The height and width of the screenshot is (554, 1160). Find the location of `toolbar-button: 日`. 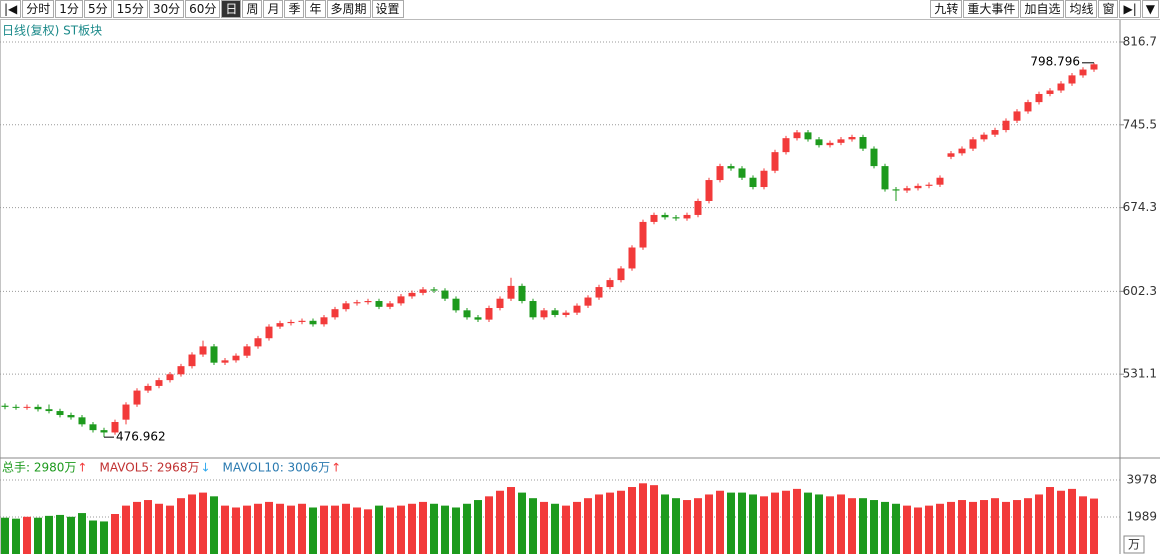

toolbar-button: 日 is located at coordinates (231, 9).